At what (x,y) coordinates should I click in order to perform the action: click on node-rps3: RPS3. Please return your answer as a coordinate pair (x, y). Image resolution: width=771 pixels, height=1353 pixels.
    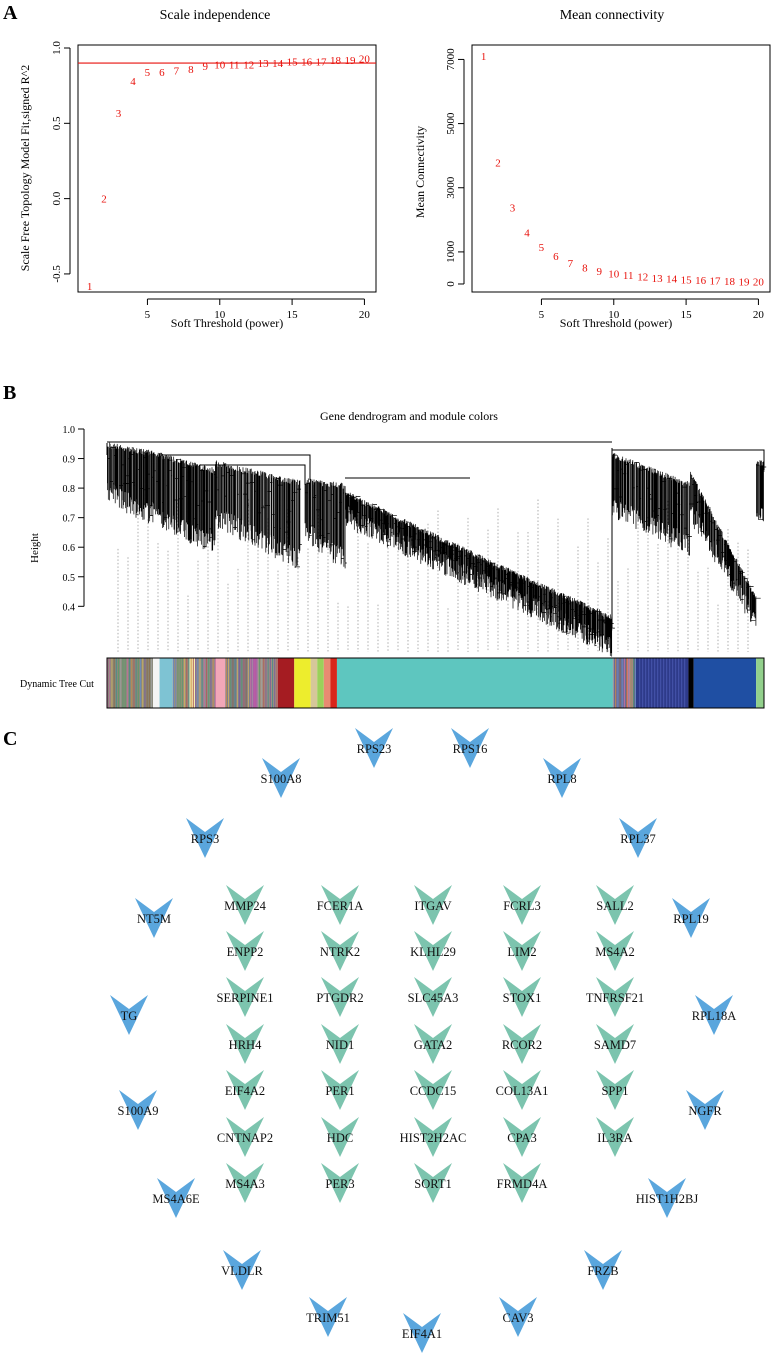
    Looking at the image, I should click on (205, 838).